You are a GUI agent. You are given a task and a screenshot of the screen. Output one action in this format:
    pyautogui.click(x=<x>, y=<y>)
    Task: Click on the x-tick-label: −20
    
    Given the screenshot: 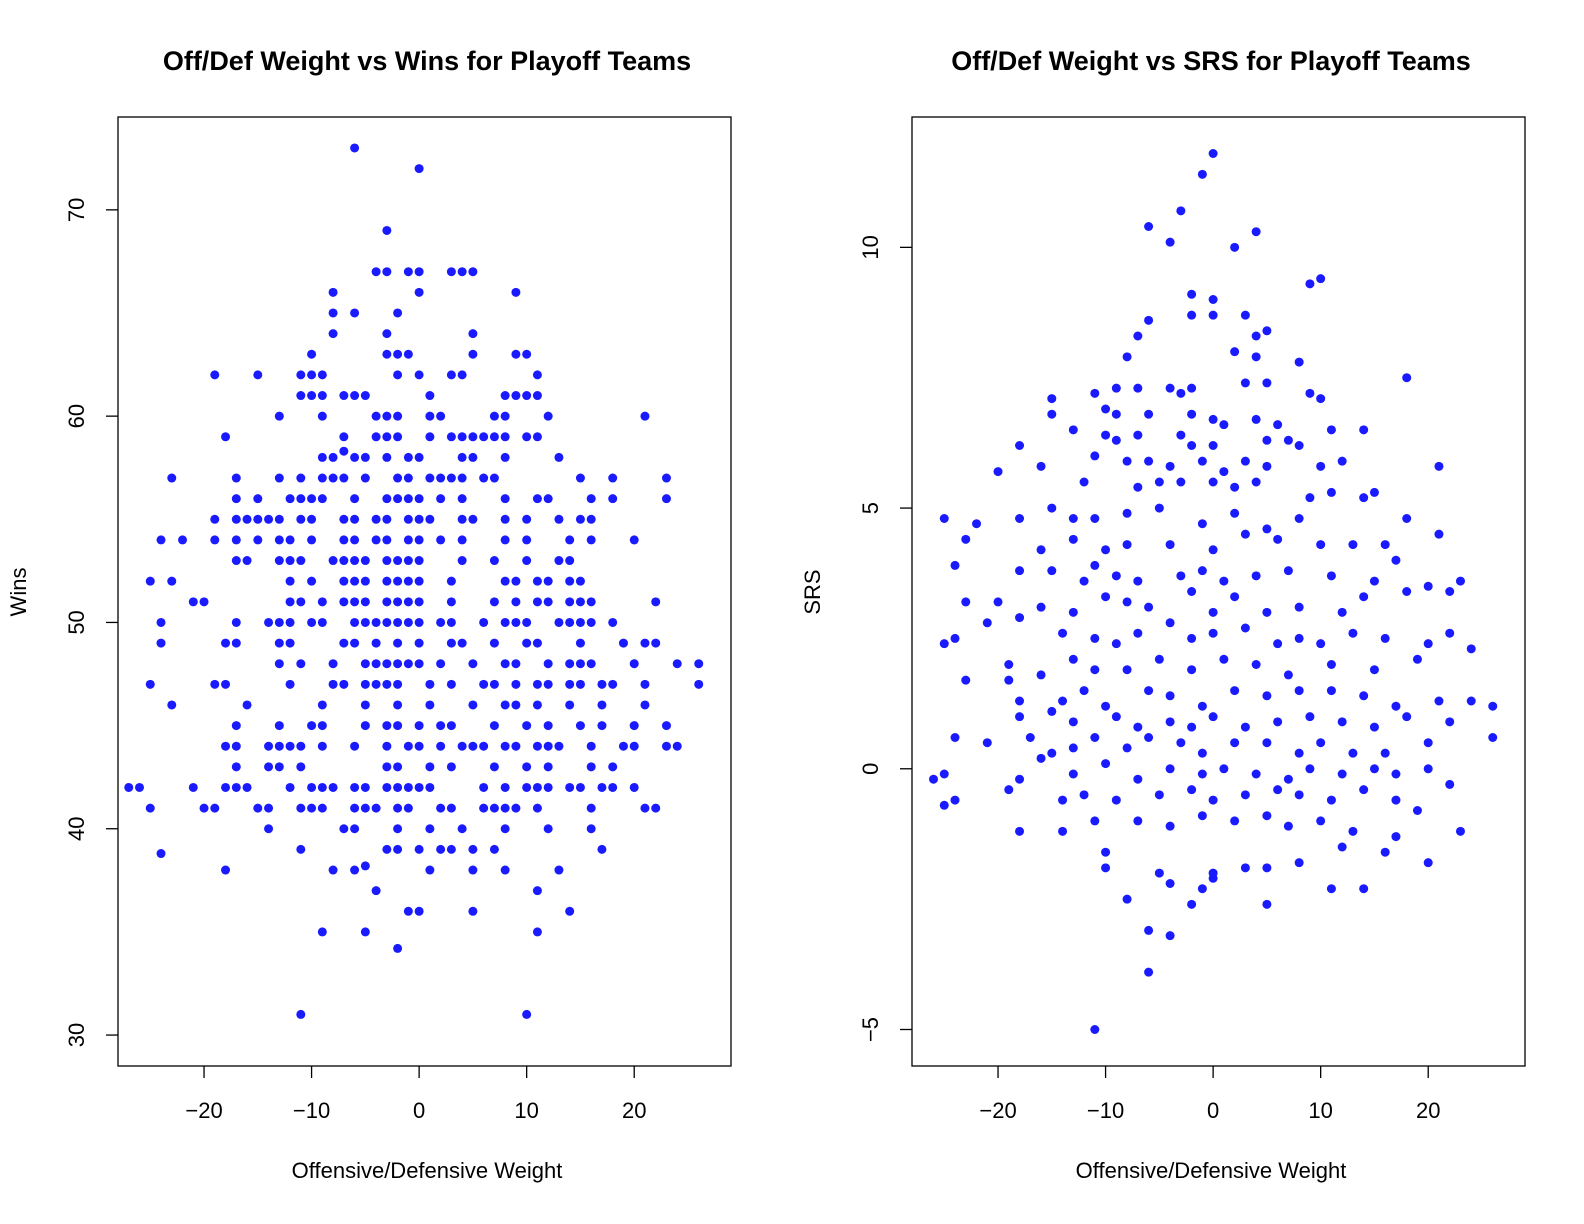 What is the action you would take?
    pyautogui.click(x=997, y=1110)
    